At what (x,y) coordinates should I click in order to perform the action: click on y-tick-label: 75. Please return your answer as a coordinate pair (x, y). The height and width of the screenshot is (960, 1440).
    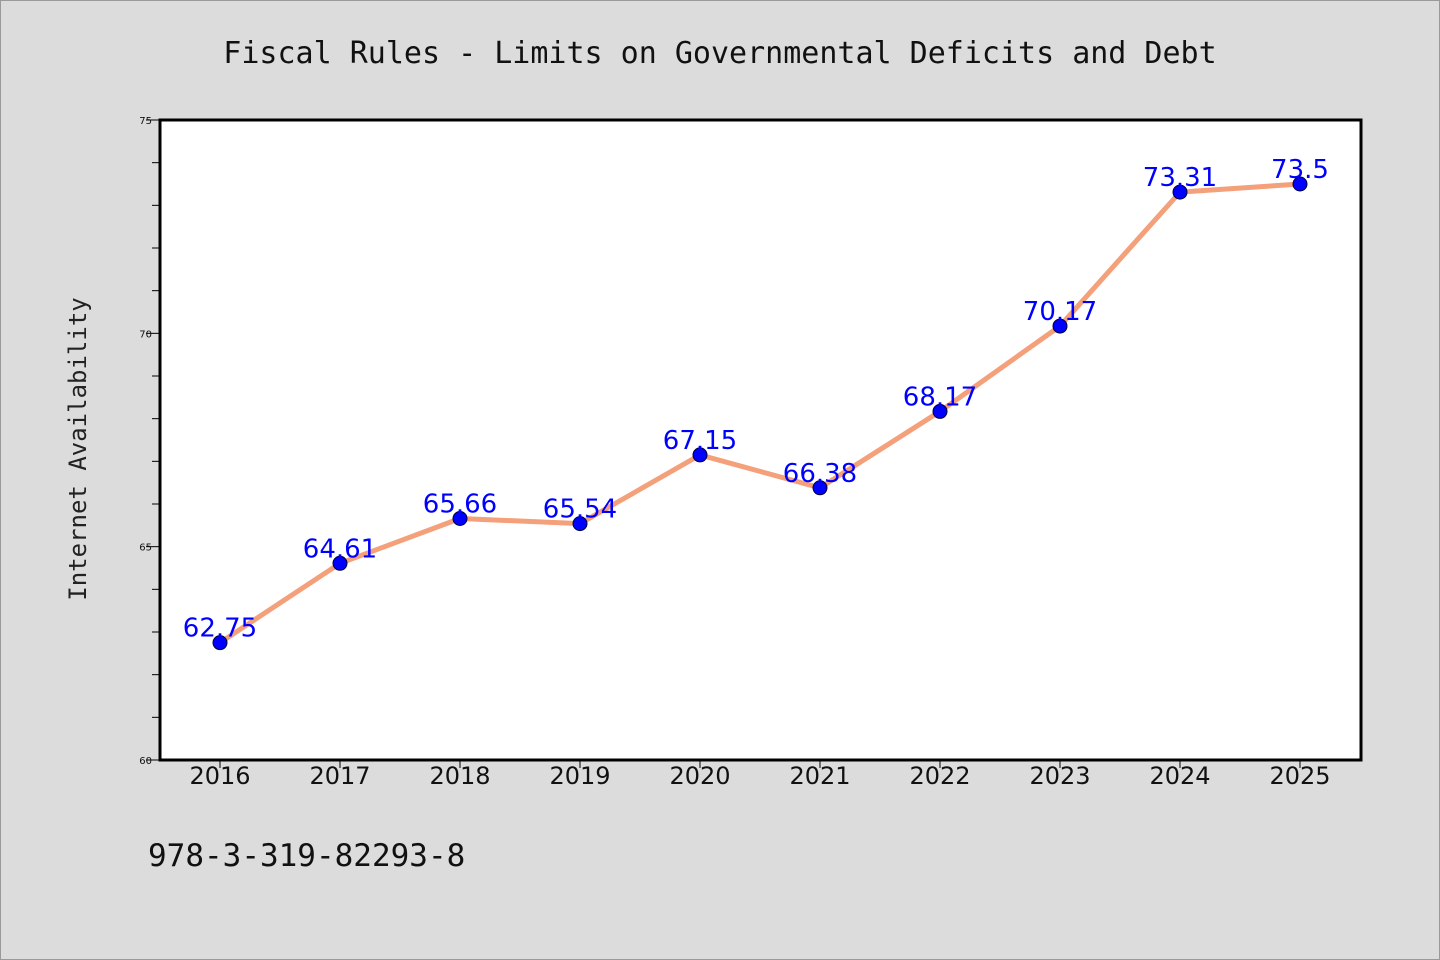
    Looking at the image, I should click on (145, 121).